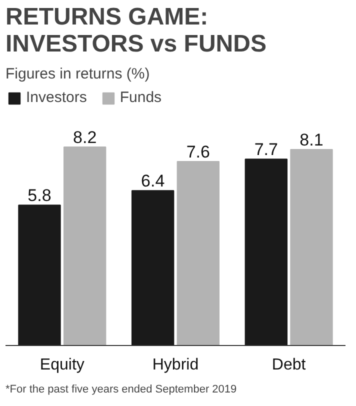  What do you see at coordinates (56, 97) in the screenshot?
I see `legend-label: Investors` at bounding box center [56, 97].